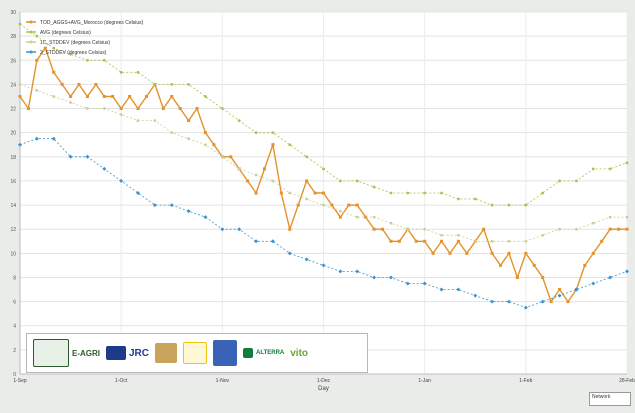 The width and height of the screenshot is (635, 413). Describe the element at coordinates (14, 303) in the screenshot. I see `y-tick-label: 6` at that location.